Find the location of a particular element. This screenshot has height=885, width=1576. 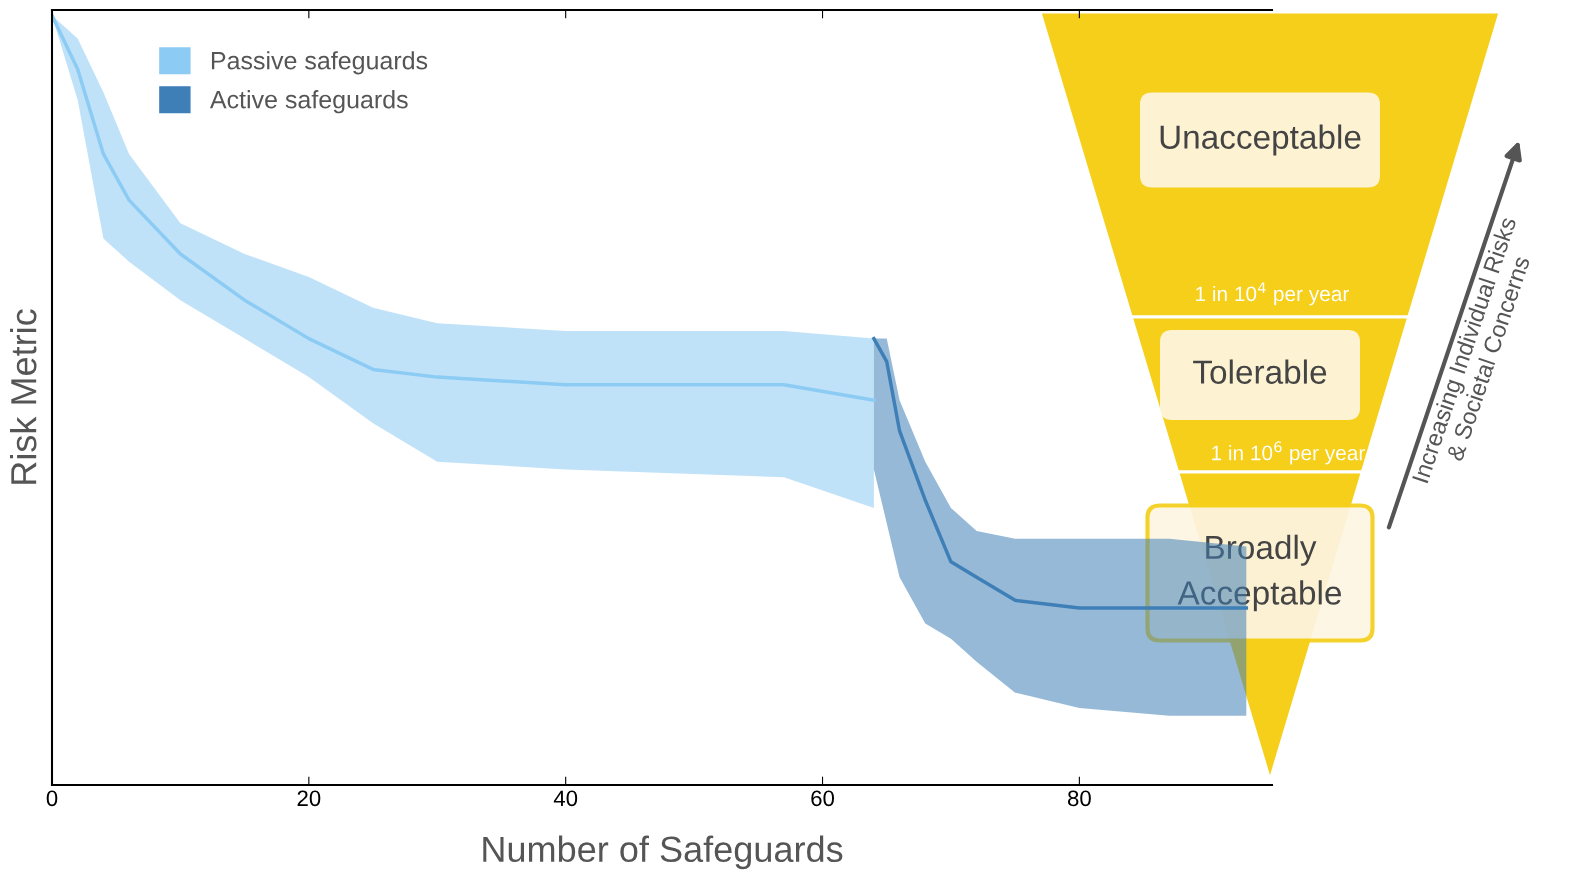

x-tick-label: 40 is located at coordinates (565, 798).